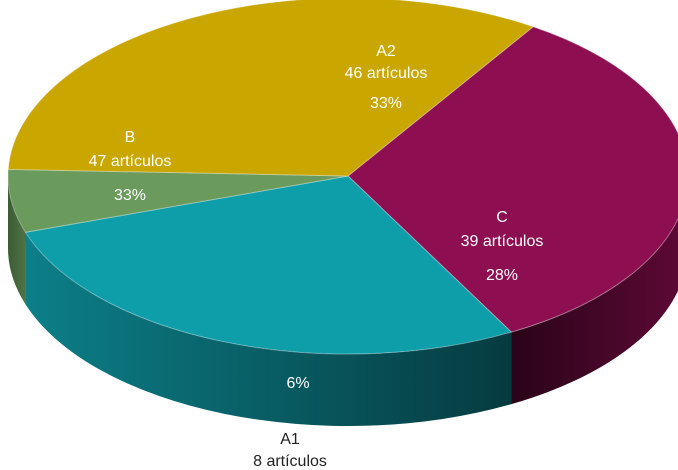 The image size is (678, 470). Describe the element at coordinates (290, 461) in the screenshot. I see `slice-count-a1: 8 artículos` at that location.